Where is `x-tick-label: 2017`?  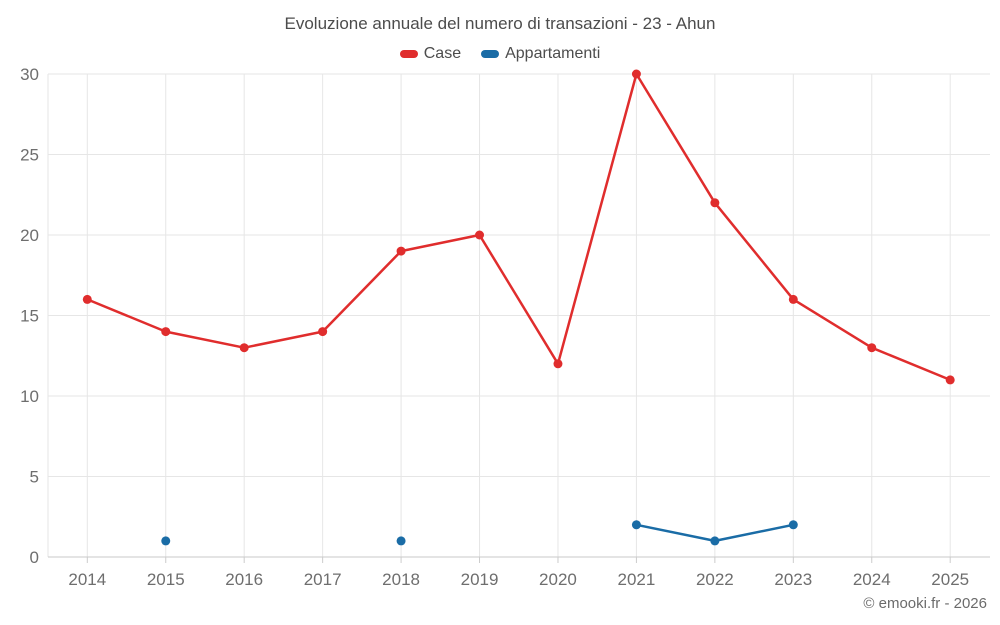 x-tick-label: 2017 is located at coordinates (323, 579).